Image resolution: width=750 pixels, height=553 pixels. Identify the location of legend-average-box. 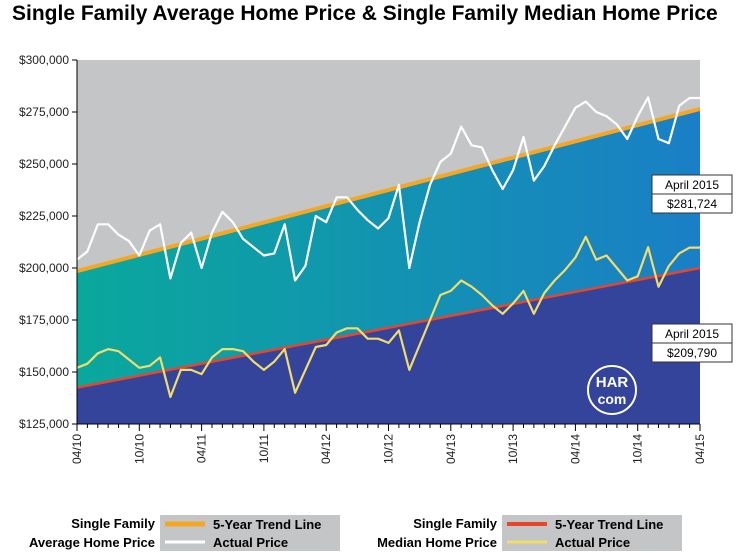
(250, 533).